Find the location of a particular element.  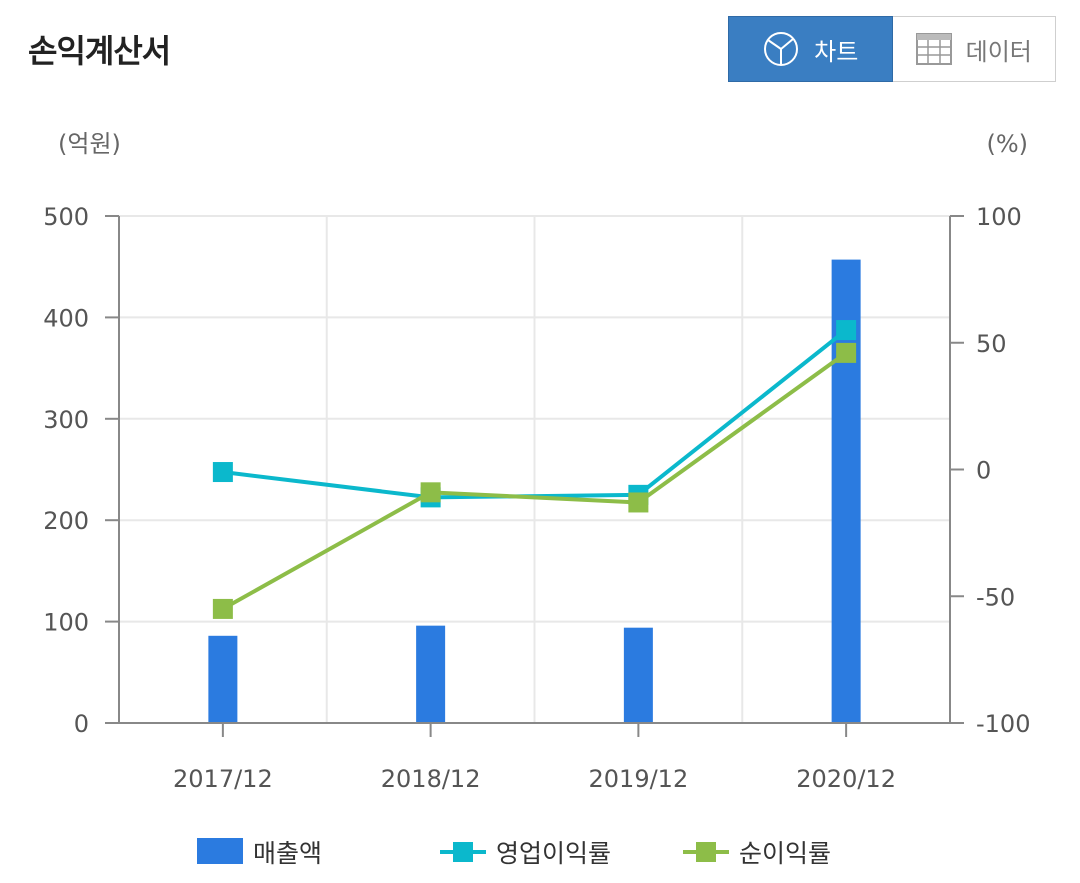

right-axis-tick-label: 0 is located at coordinates (983, 471).